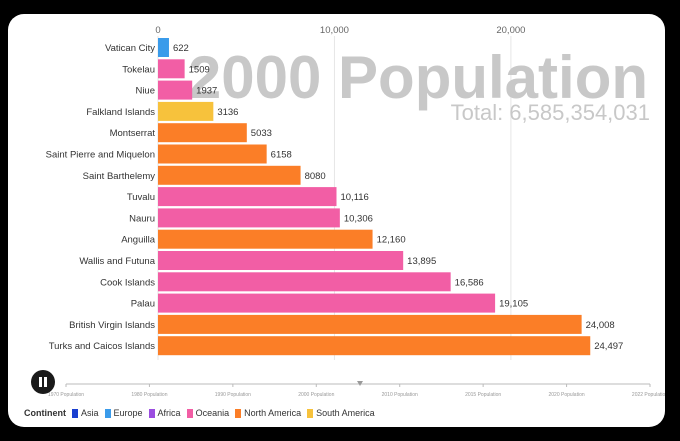  What do you see at coordinates (360, 383) in the screenshot?
I see `timeline-marker-icon` at bounding box center [360, 383].